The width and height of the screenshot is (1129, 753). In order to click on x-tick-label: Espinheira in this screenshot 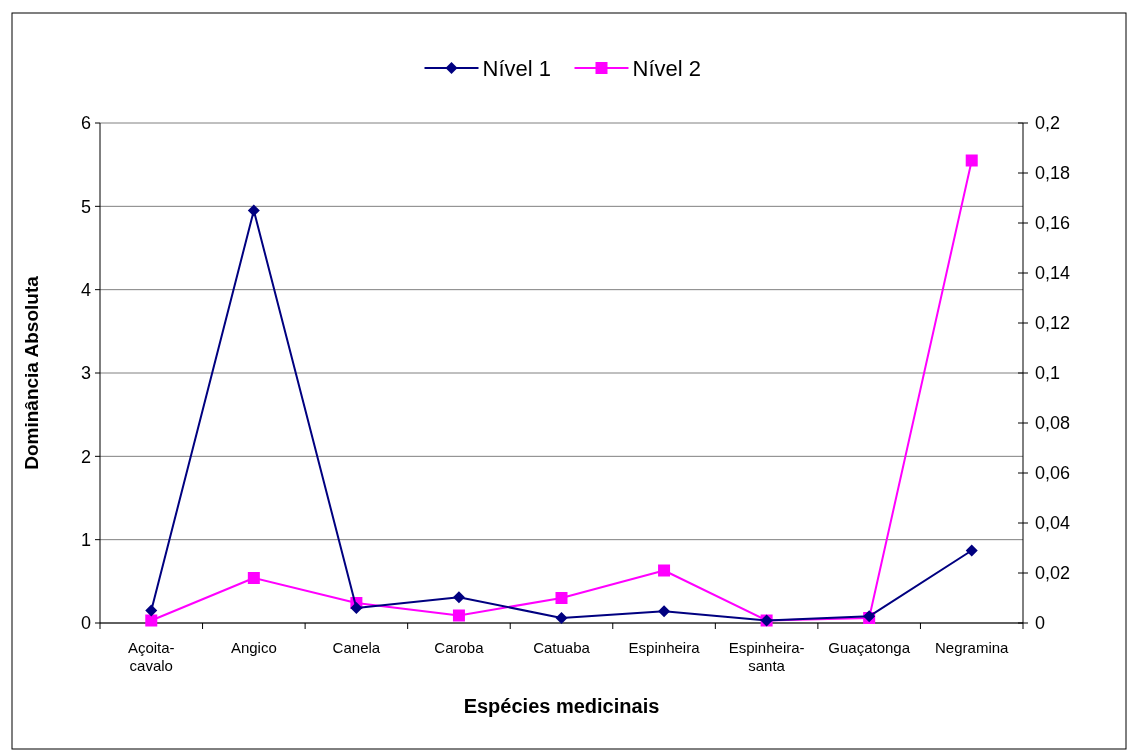, I will do `click(664, 647)`.